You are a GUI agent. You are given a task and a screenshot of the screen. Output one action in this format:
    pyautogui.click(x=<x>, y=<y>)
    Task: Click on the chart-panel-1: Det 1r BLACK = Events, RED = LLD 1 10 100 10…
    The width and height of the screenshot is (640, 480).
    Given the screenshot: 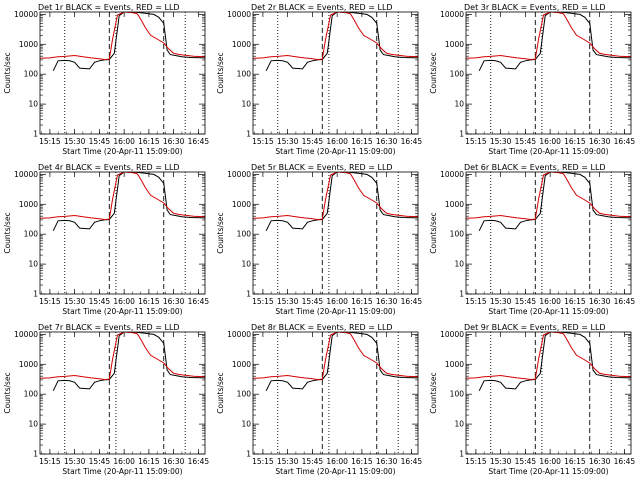 What is the action you would take?
    pyautogui.click(x=106, y=79)
    